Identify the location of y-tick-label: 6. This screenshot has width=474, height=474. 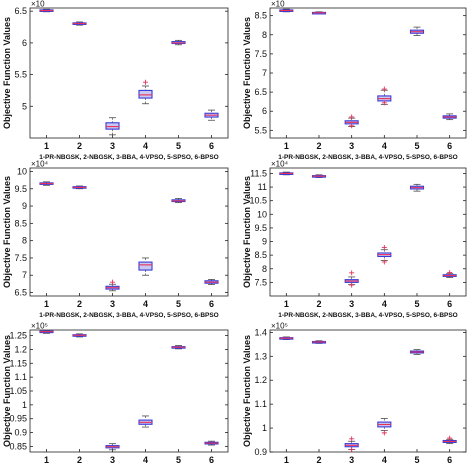
(24, 43).